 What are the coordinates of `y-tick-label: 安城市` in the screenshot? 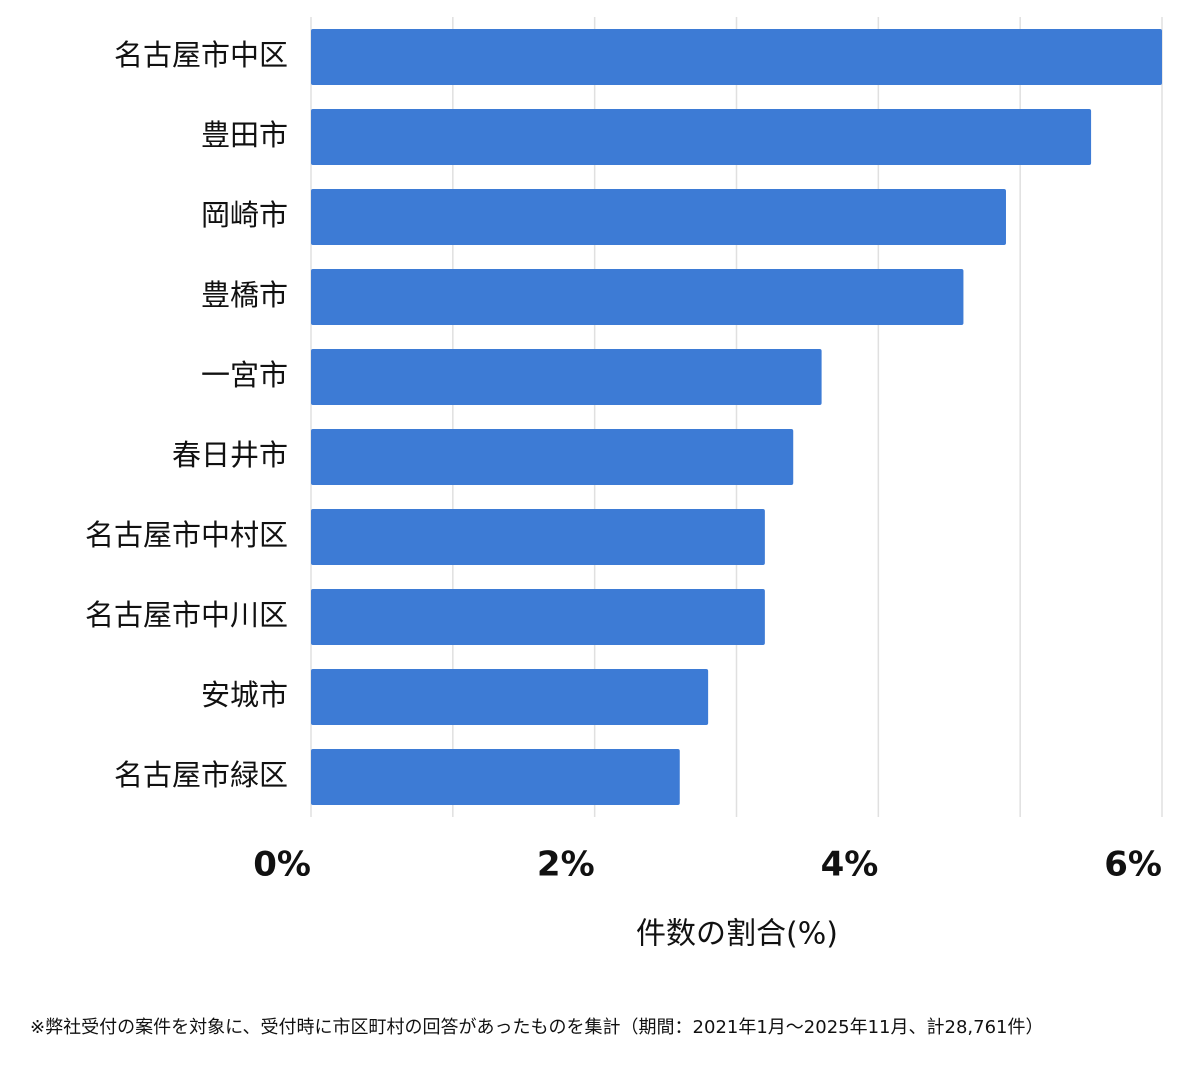 It's located at (244, 695).